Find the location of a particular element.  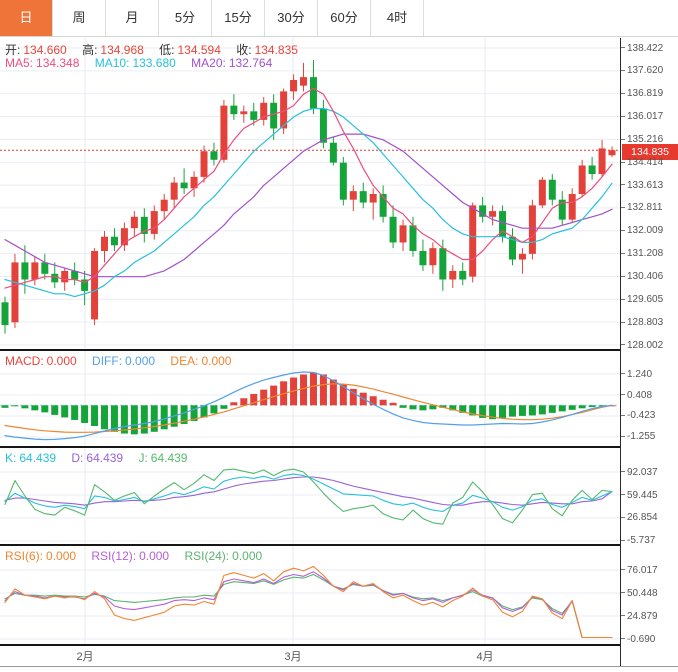

rsi6-line is located at coordinates (308, 602).